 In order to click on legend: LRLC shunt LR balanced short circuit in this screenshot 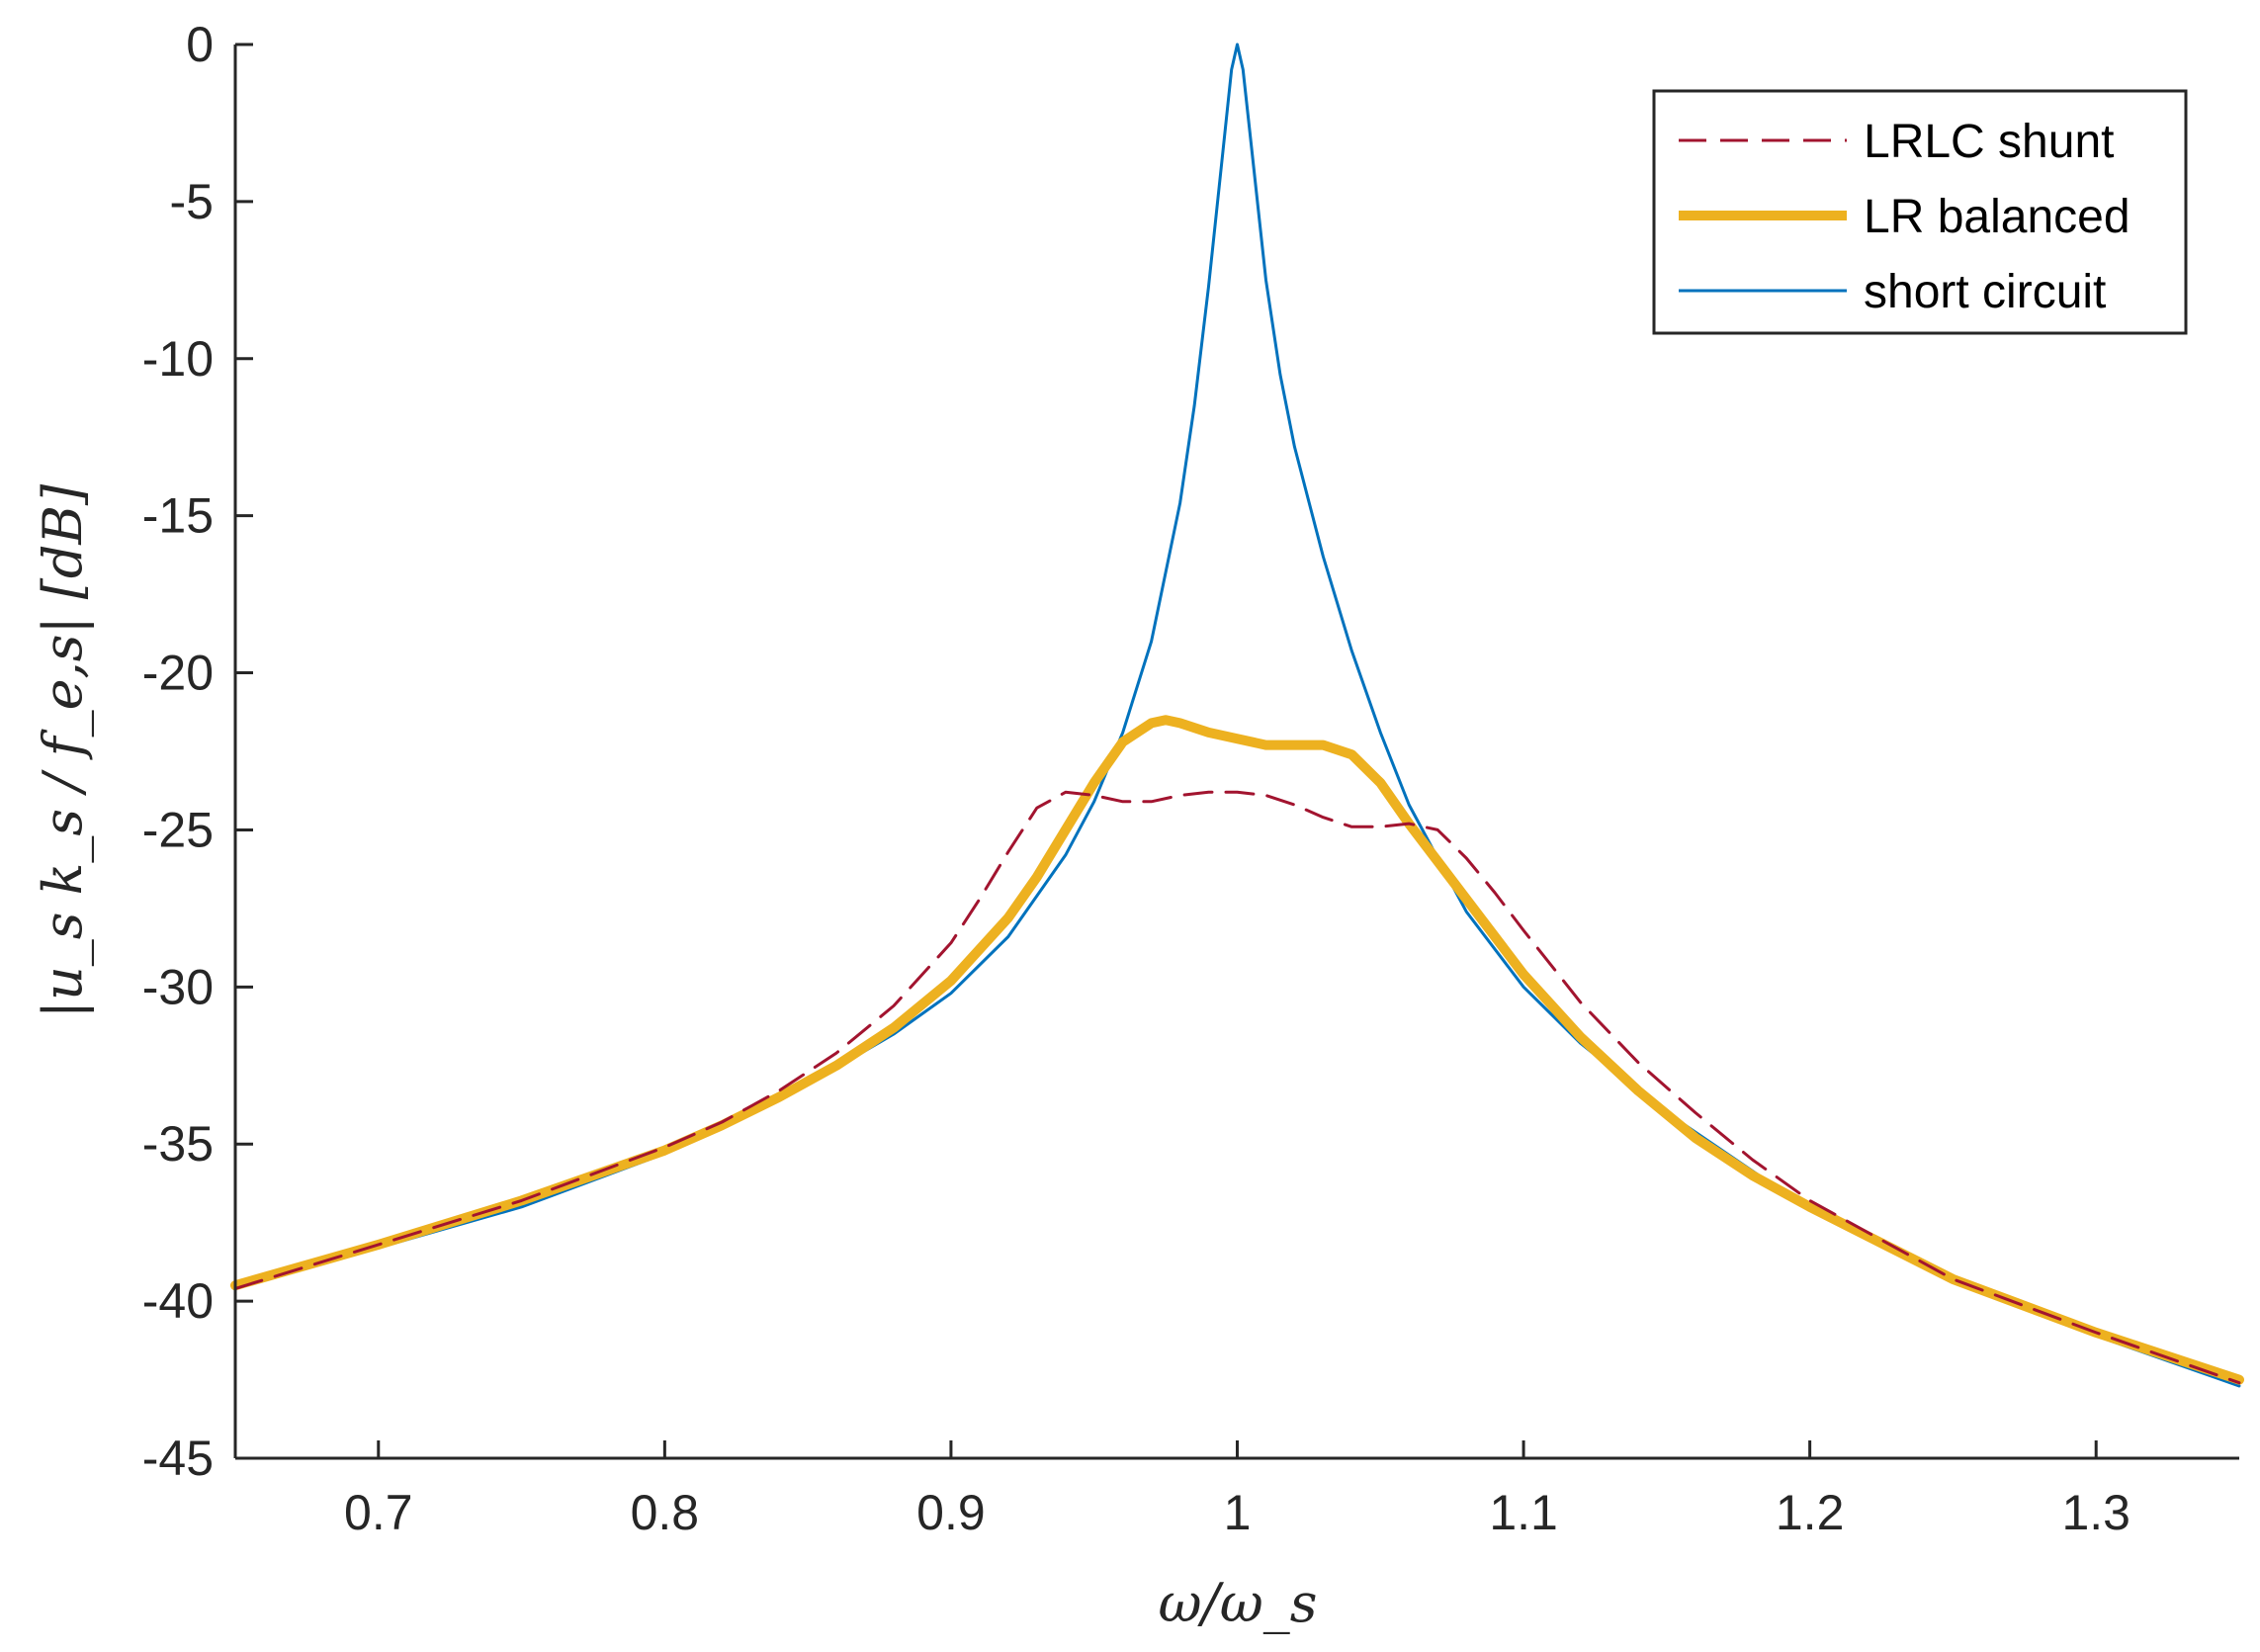, I will do `click(1920, 212)`.